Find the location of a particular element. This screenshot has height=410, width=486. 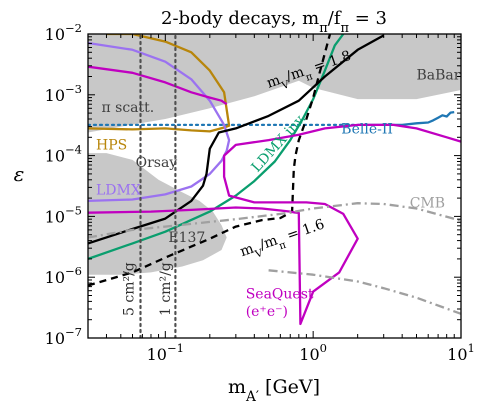

y-axis-label: ε is located at coordinates (19, 174).